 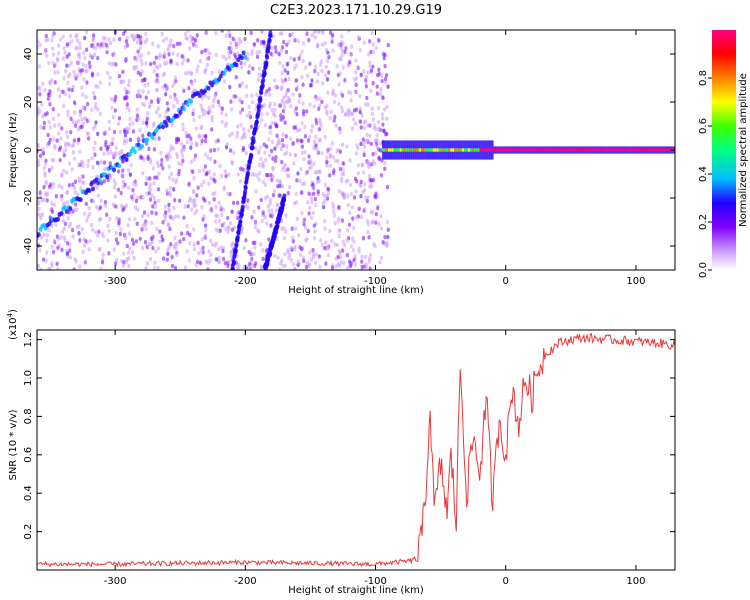 I want to click on spectrogram-y-tick-label: 0, so click(x=28, y=150).